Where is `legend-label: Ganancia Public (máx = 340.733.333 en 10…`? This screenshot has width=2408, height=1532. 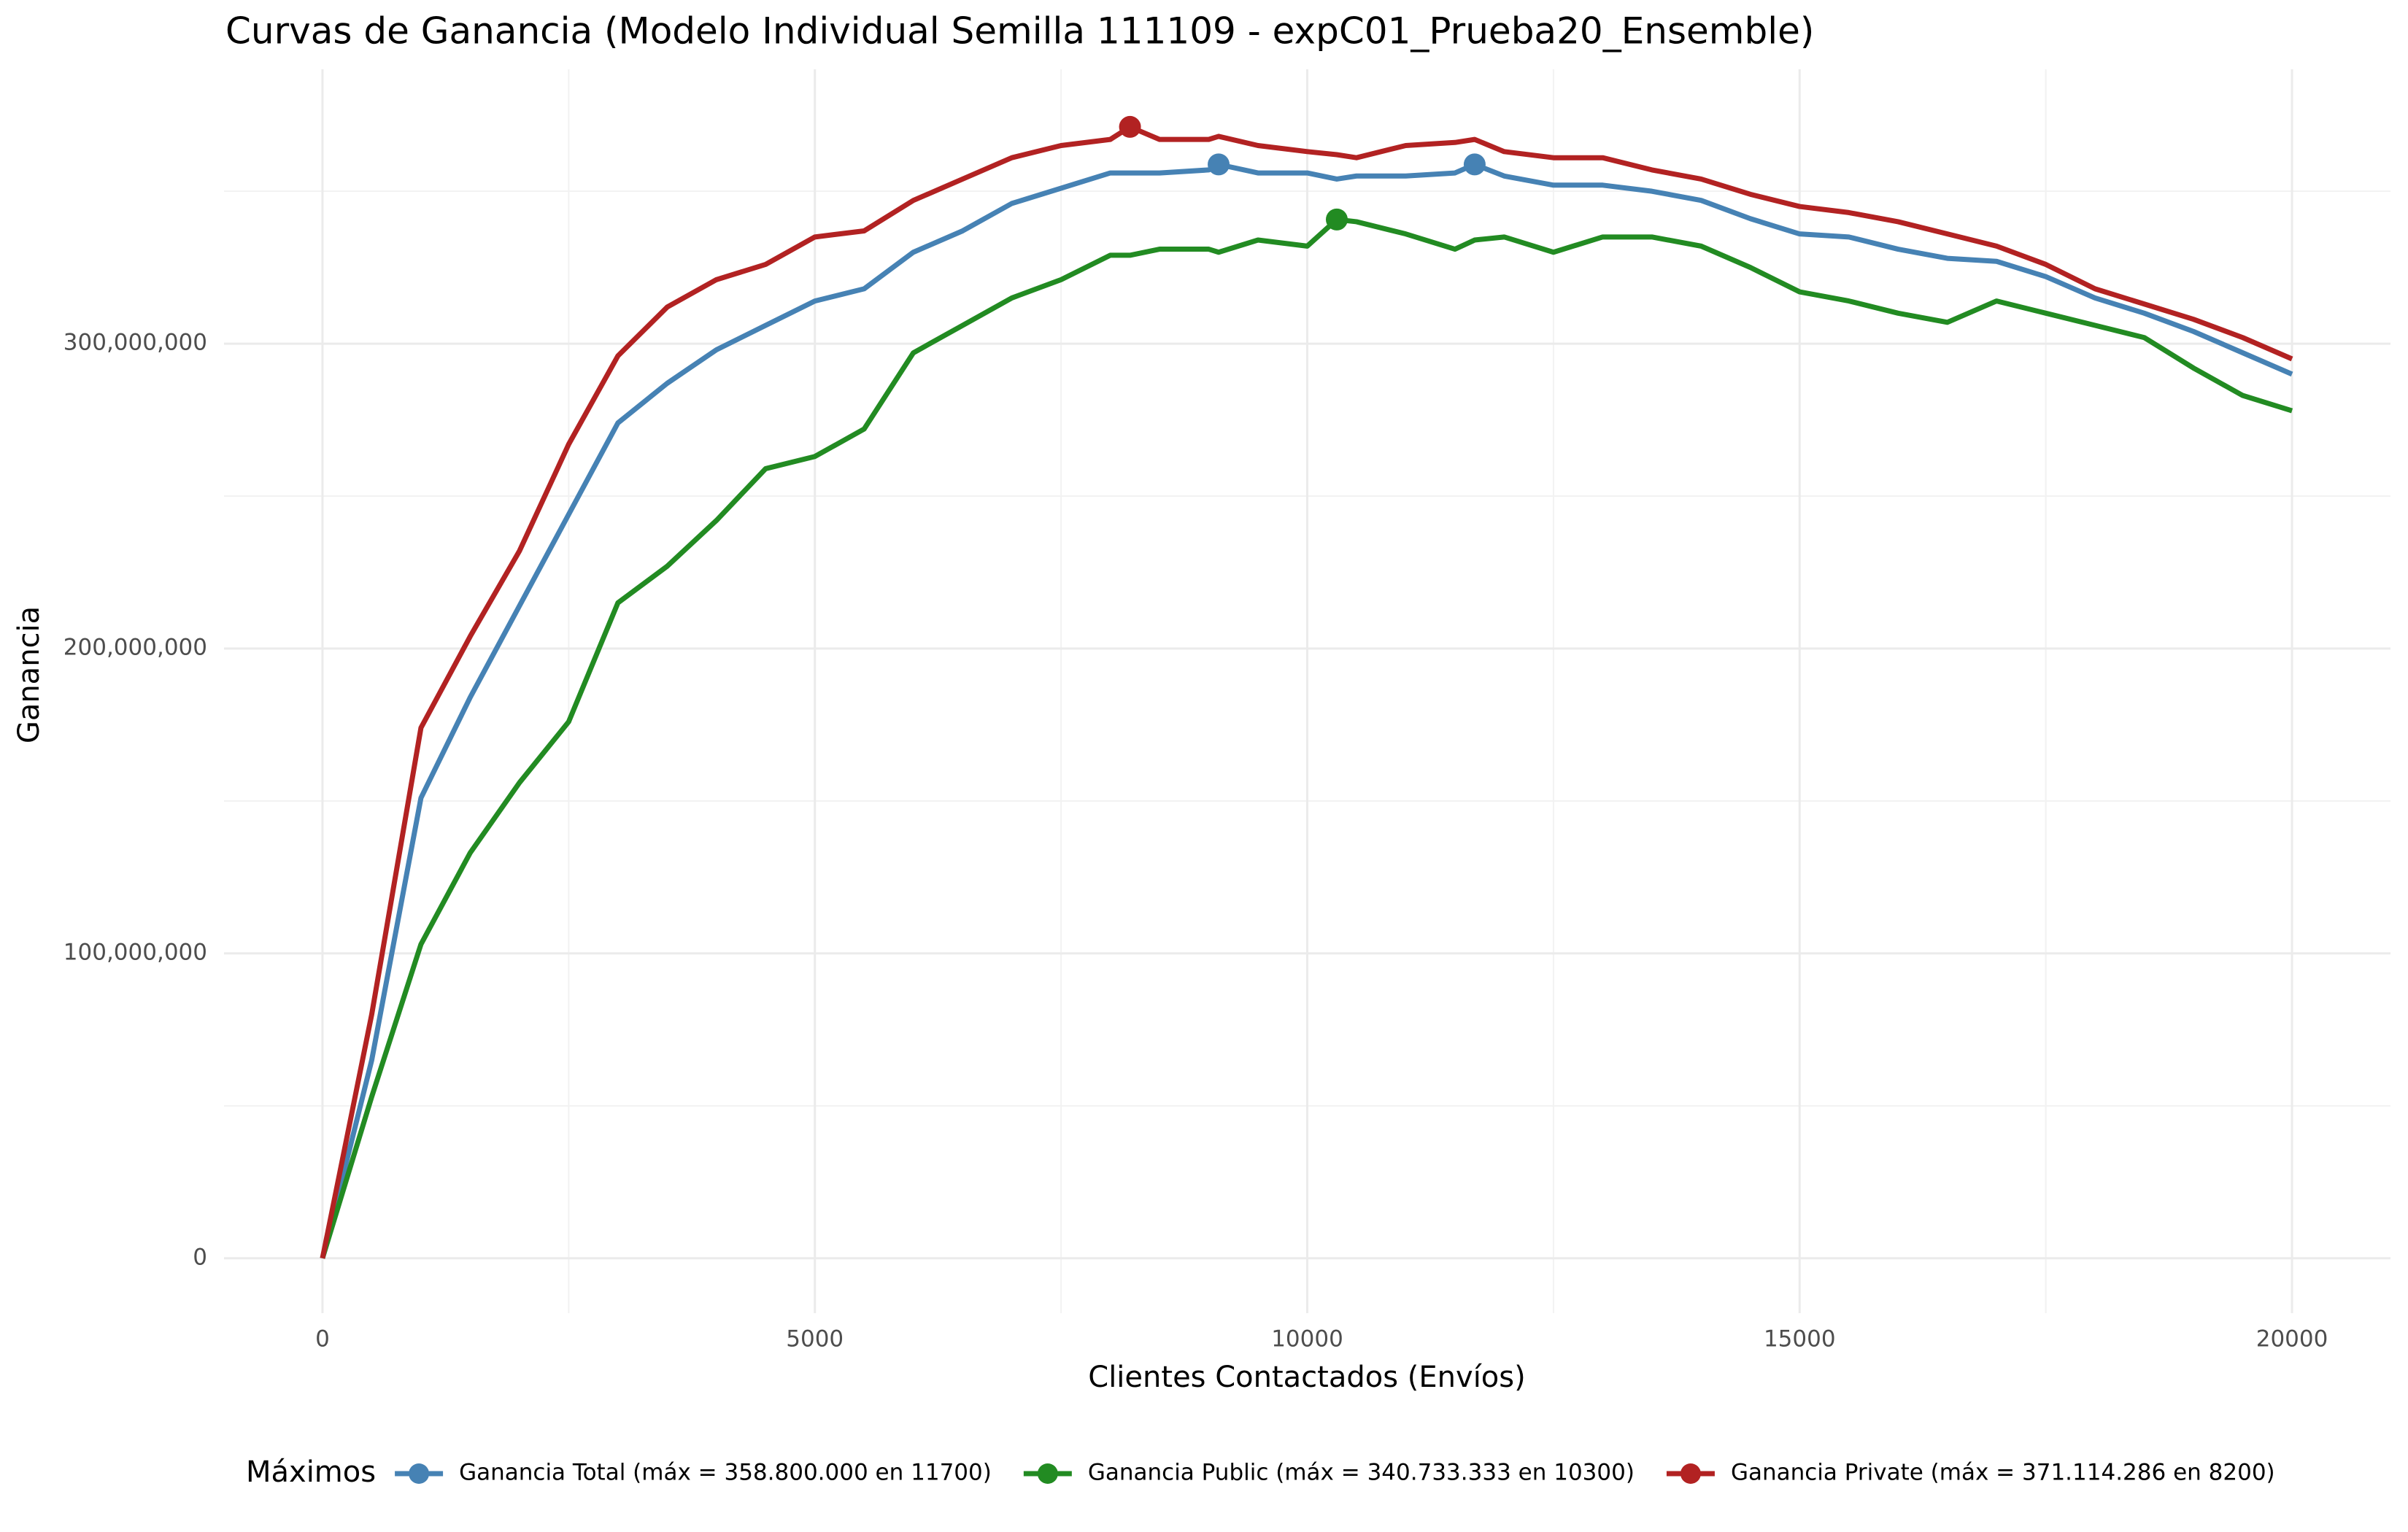 legend-label: Ganancia Public (máx = 340.733.333 en 10… is located at coordinates (1361, 1473).